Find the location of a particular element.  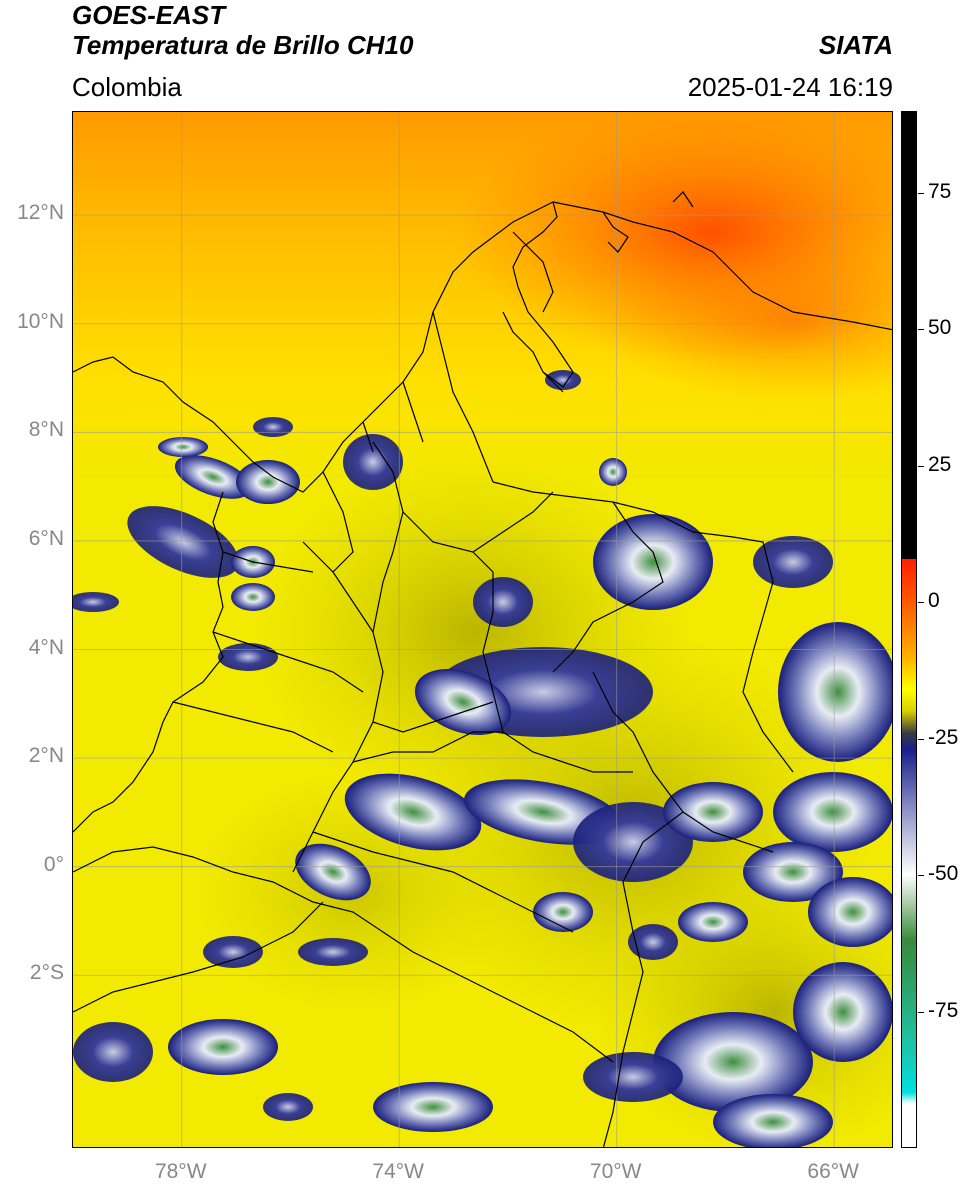

colorbar-tick-label: -75 is located at coordinates (943, 1010).